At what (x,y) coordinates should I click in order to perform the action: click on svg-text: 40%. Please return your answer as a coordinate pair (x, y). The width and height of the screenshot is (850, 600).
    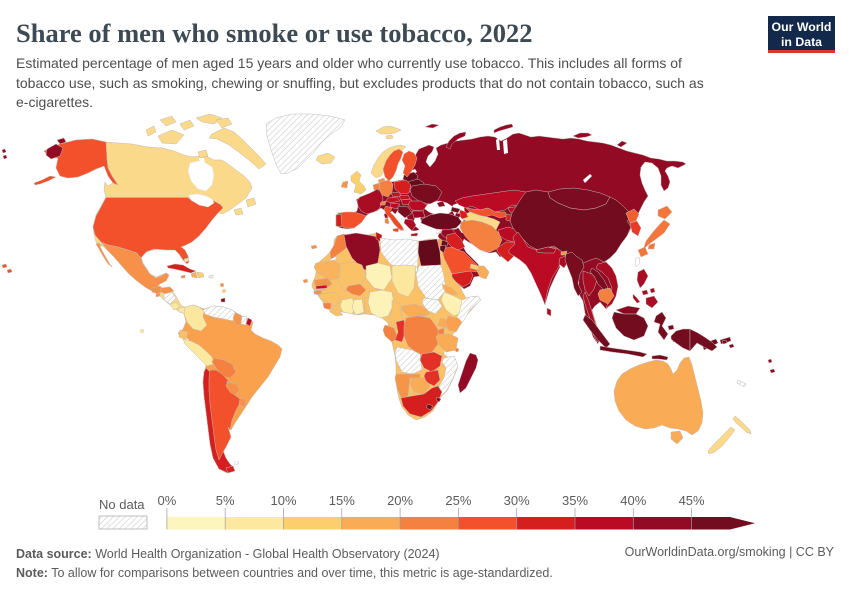
    Looking at the image, I should click on (633, 500).